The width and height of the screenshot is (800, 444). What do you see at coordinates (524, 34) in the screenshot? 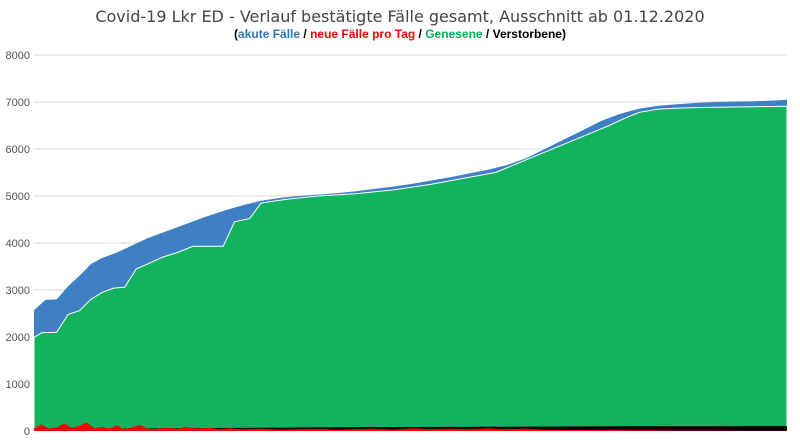
I see `subtitle-part: / Verstorbene)` at bounding box center [524, 34].